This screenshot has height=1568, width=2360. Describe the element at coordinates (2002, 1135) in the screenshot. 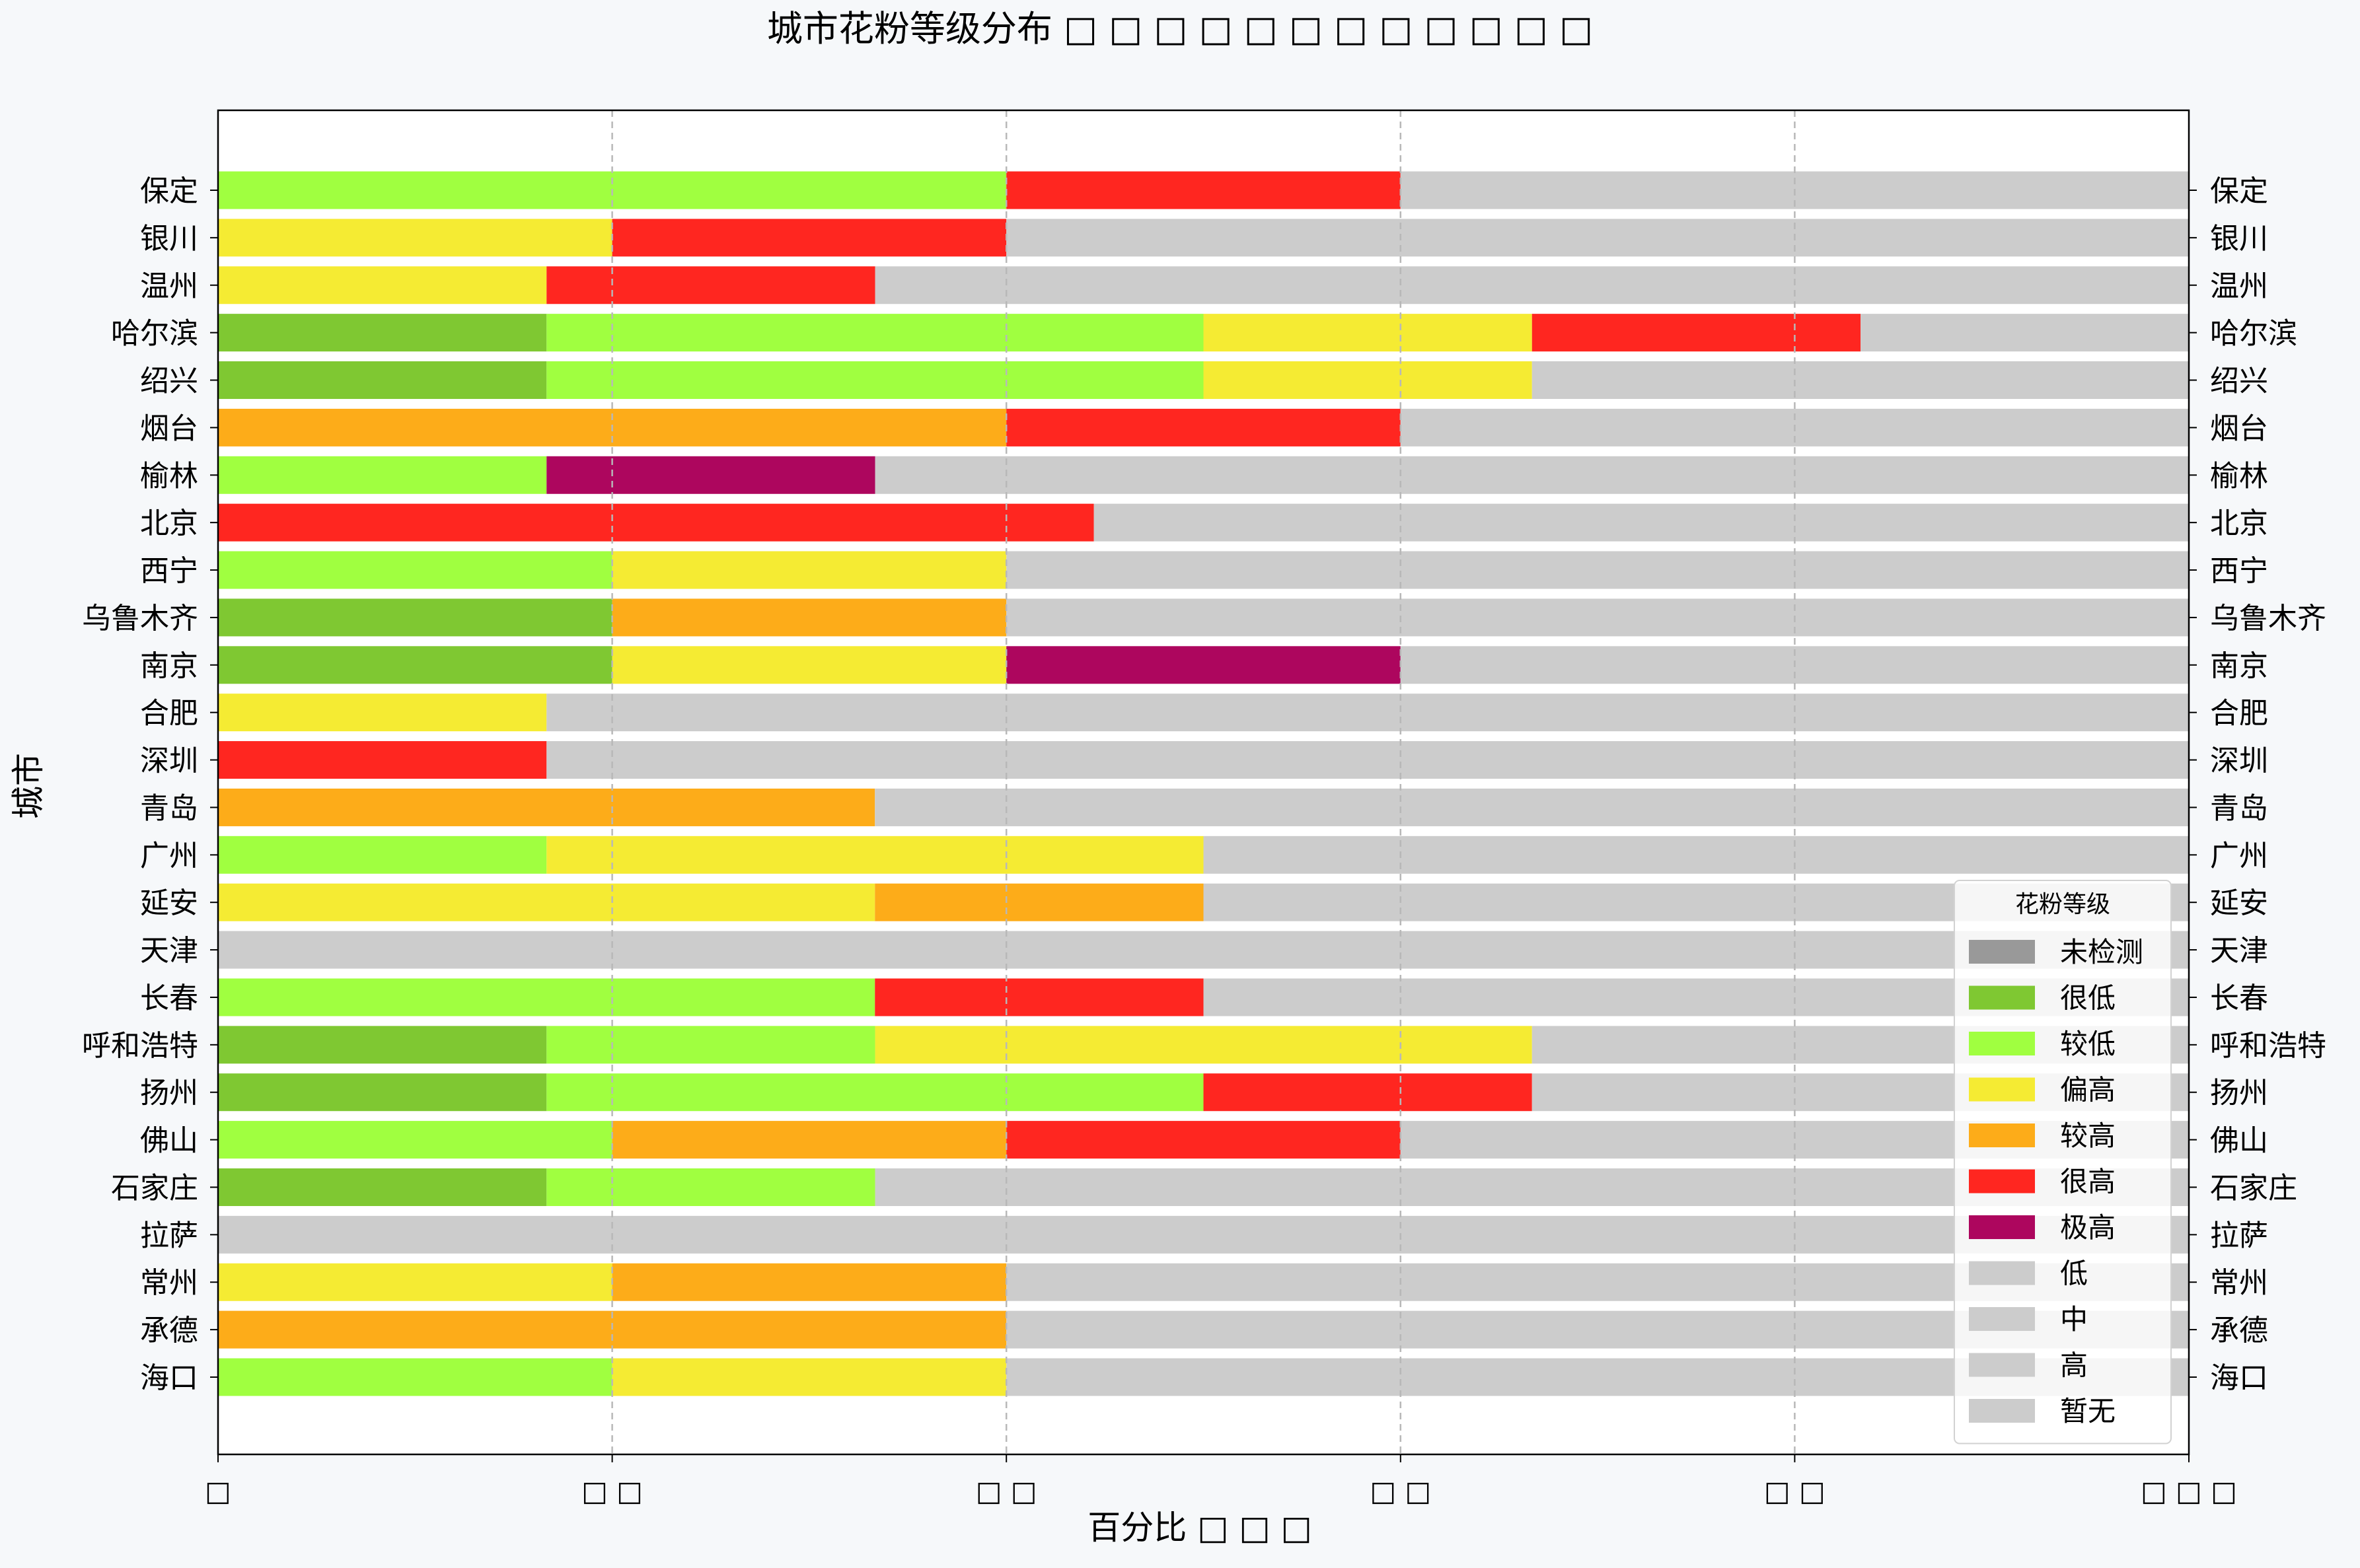

I see `legend-swatch-较高` at that location.